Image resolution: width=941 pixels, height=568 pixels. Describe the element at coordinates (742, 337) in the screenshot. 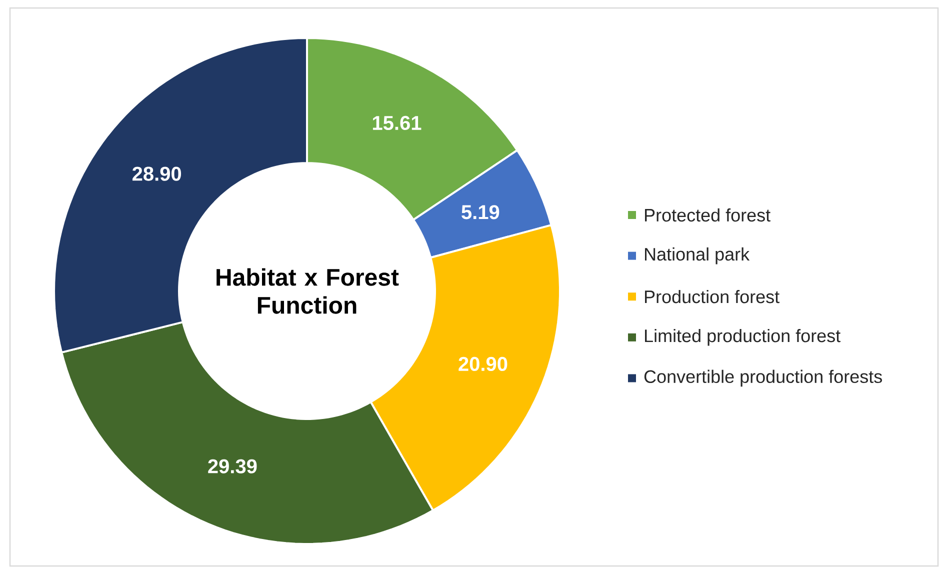

I see `legend-label: Limited production forest` at that location.